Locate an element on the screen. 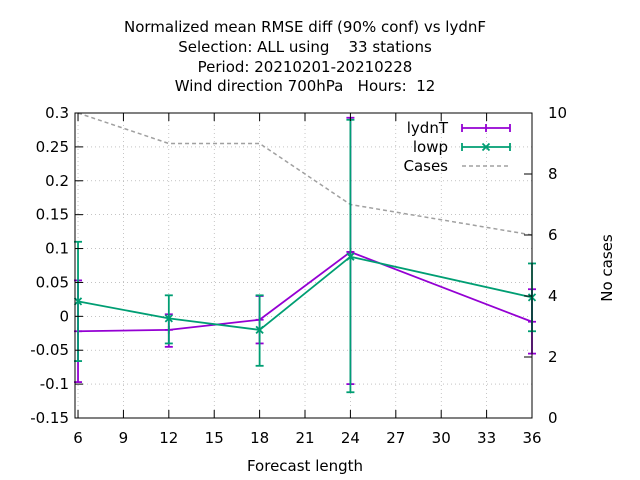  legend-label: lowp is located at coordinates (430, 147).